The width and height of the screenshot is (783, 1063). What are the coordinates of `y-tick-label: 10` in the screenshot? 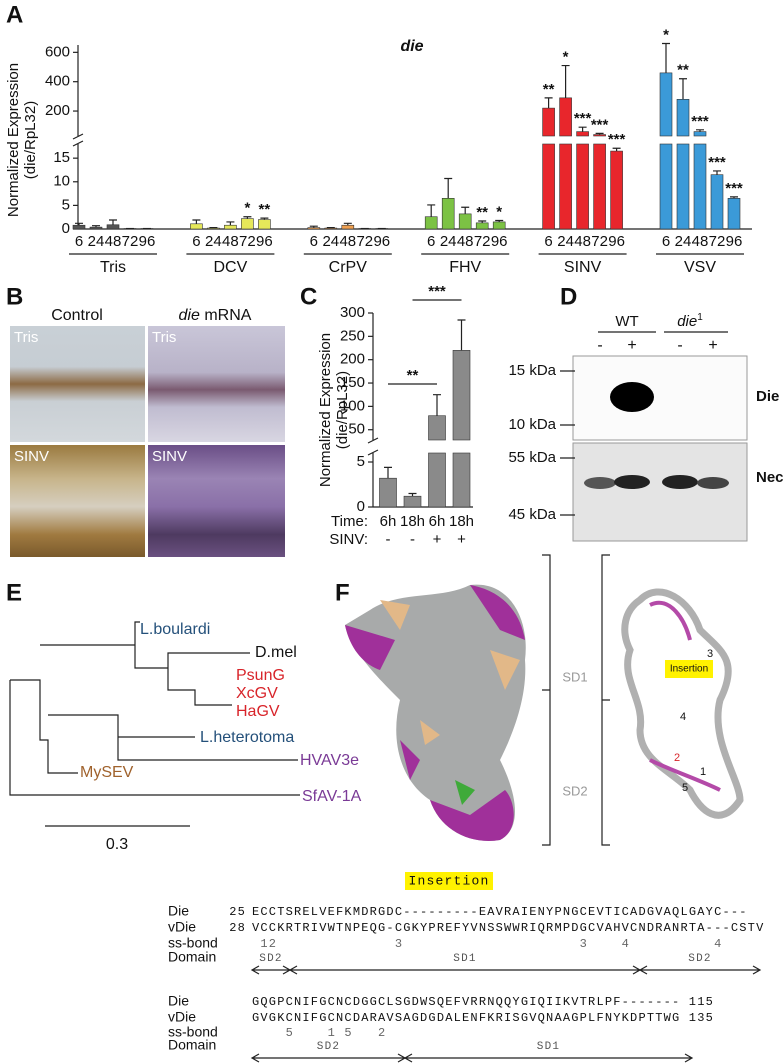 It's located at (61, 181).